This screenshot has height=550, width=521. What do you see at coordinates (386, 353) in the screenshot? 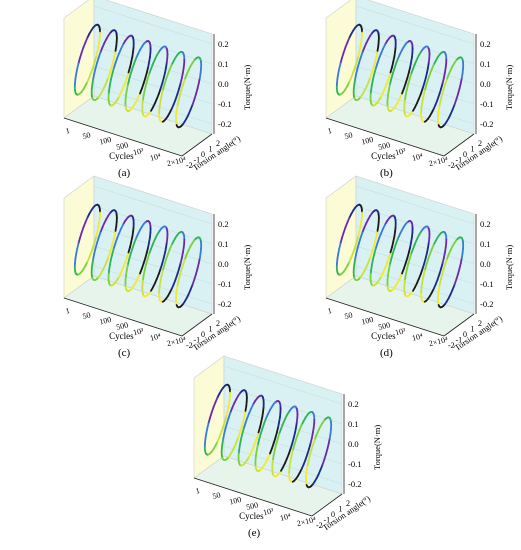
I see `panel-label: (d)` at bounding box center [386, 353].